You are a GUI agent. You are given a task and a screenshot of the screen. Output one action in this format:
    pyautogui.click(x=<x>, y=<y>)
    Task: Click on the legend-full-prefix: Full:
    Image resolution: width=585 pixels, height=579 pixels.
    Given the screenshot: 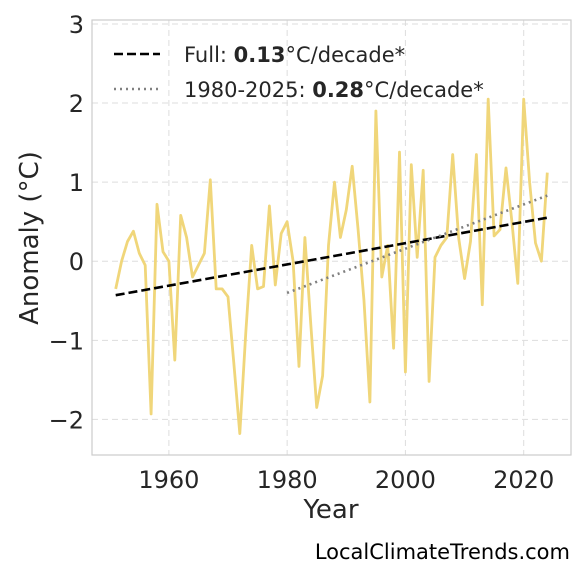 What is the action you would take?
    pyautogui.click(x=209, y=55)
    